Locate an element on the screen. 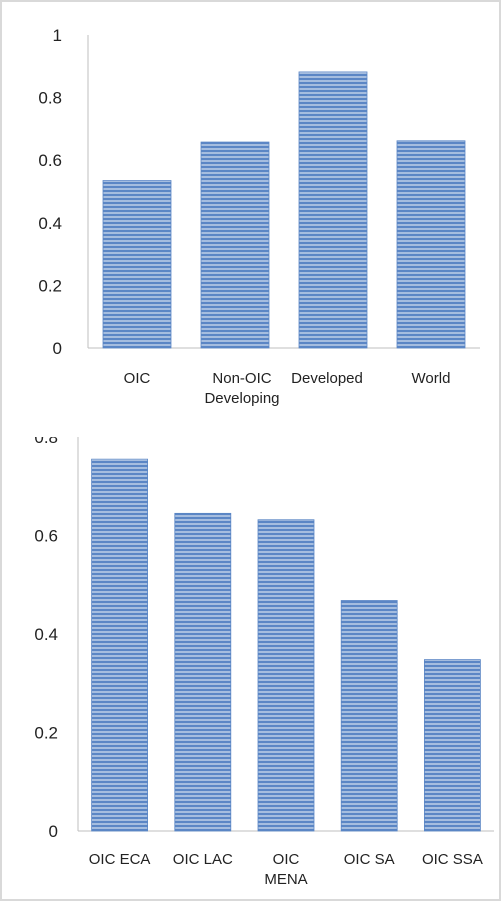 The image size is (501, 901). top-x-tick-label: World is located at coordinates (431, 378).